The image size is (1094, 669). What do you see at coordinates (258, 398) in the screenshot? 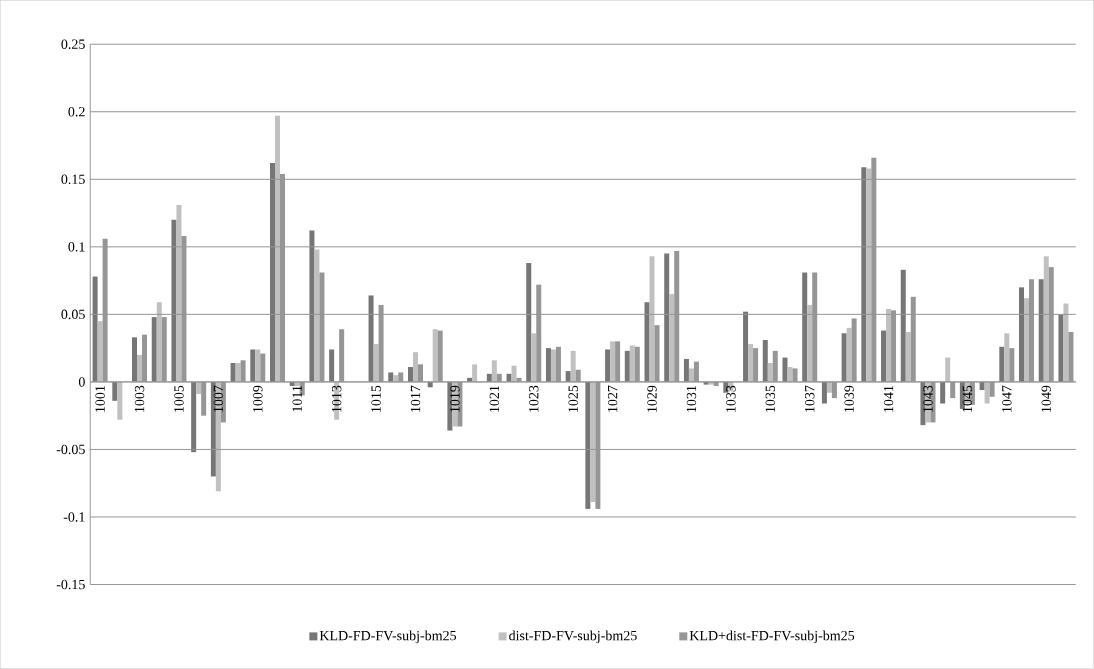
I see `x-tick-label: 1009` at bounding box center [258, 398].